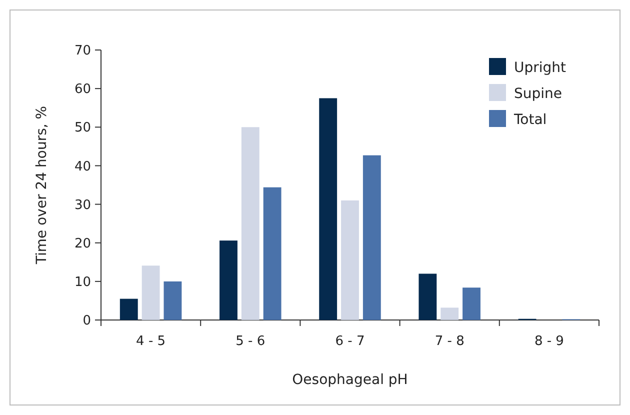 The width and height of the screenshot is (630, 415). Describe the element at coordinates (540, 68) in the screenshot. I see `legend-label: Upright` at that location.